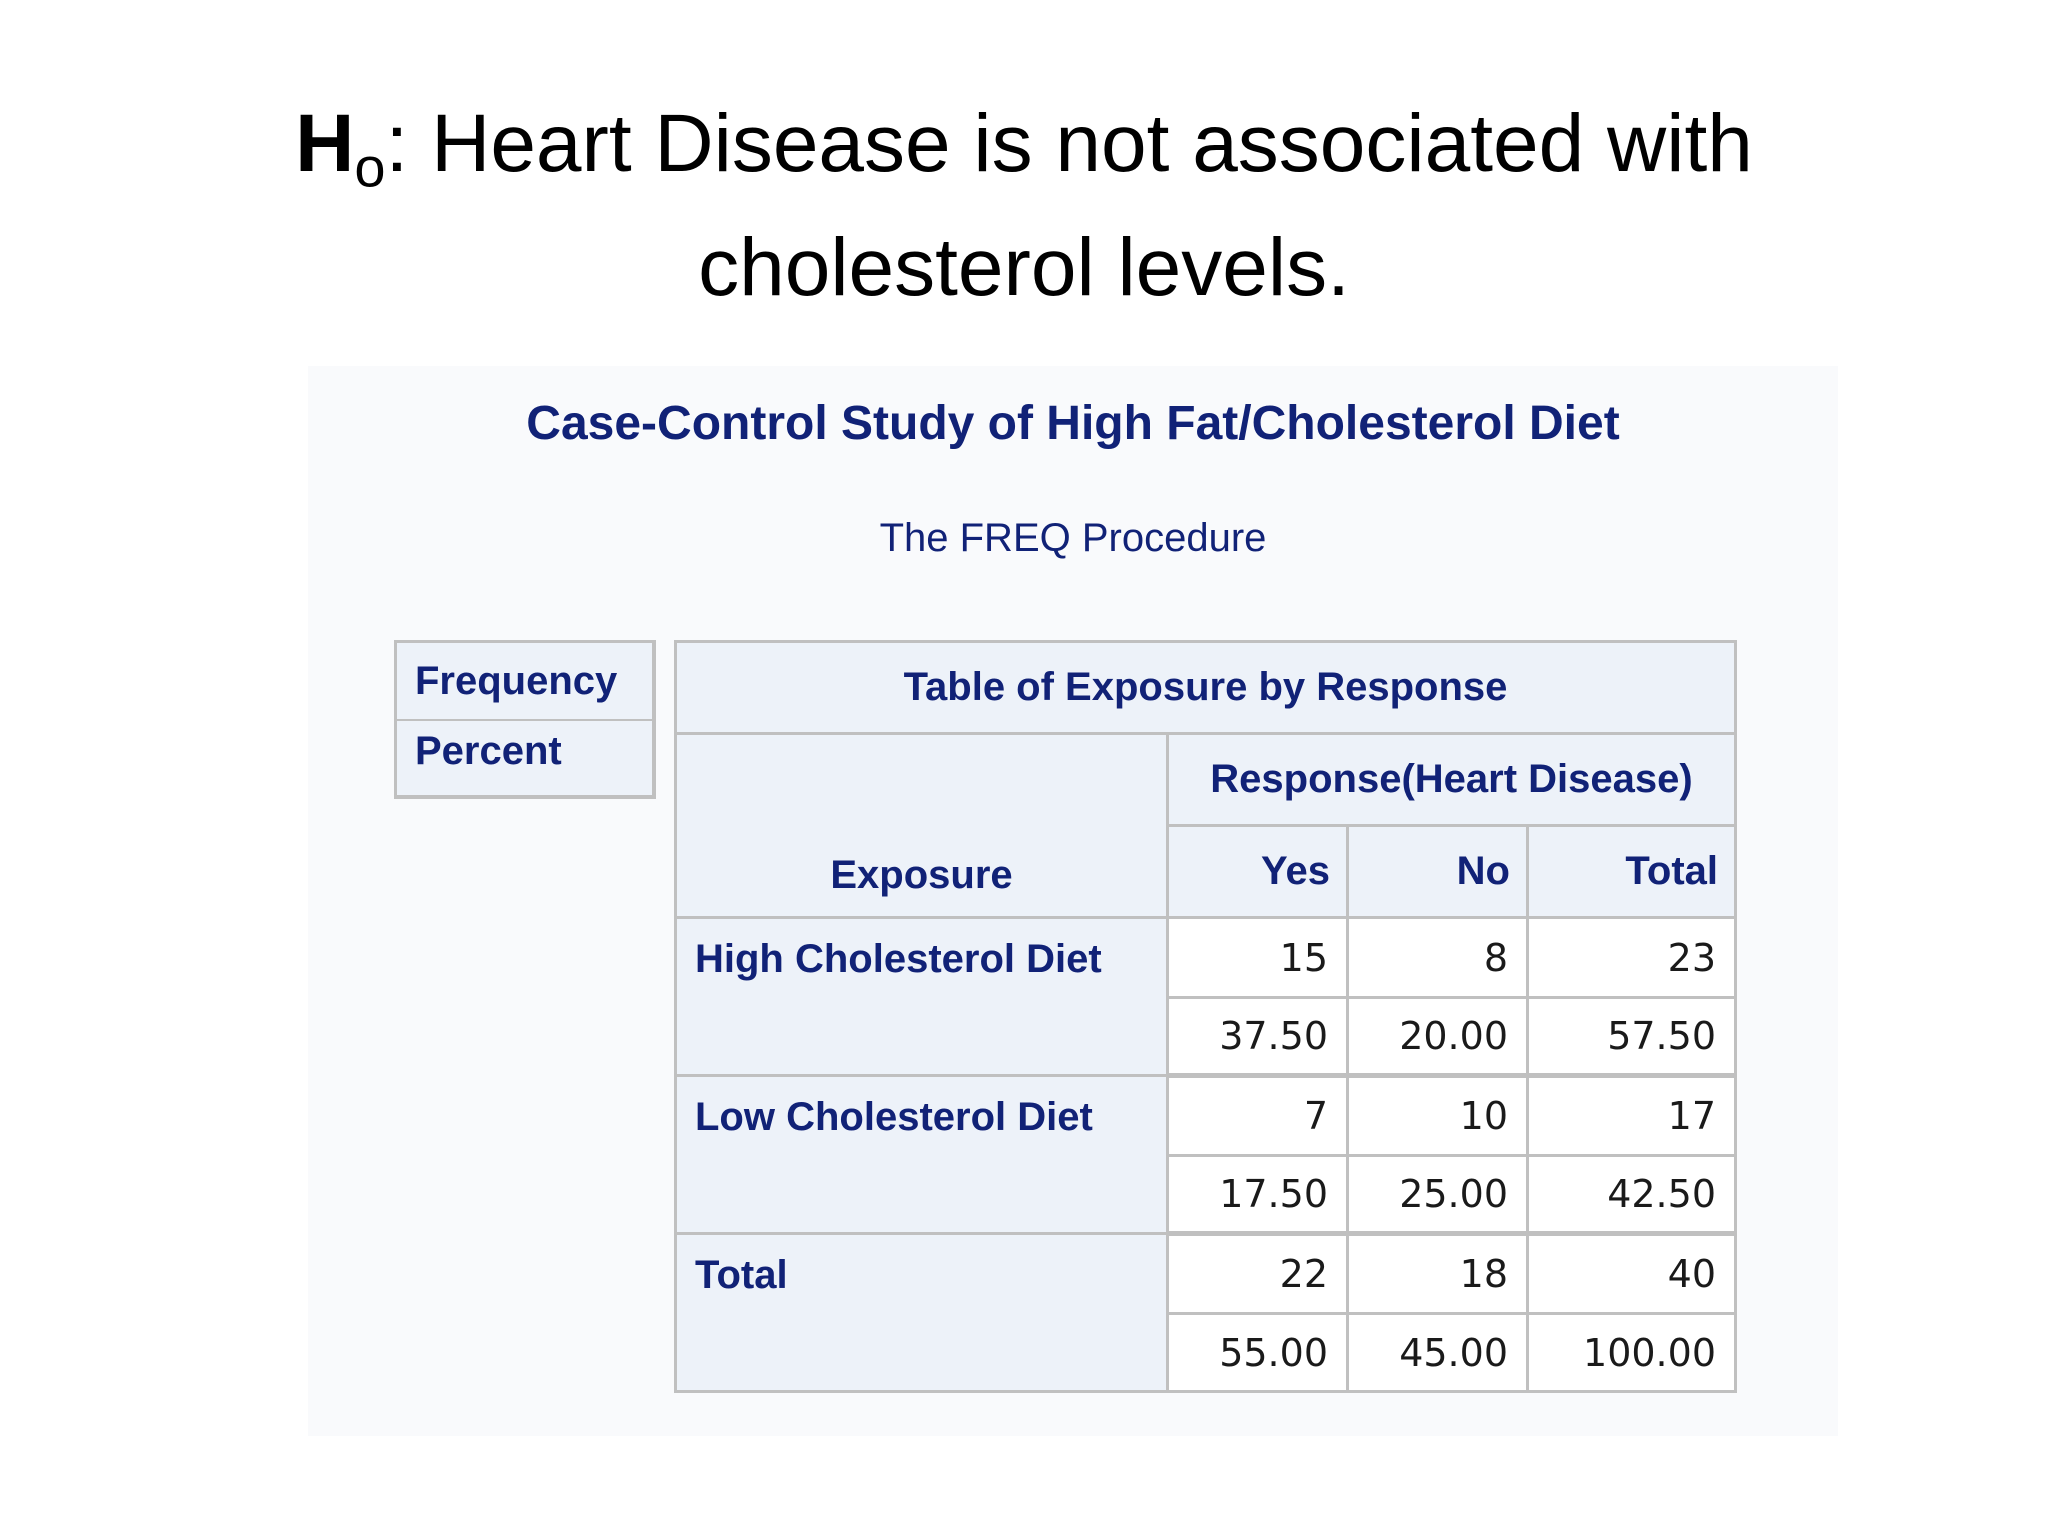 This screenshot has width=2048, height=1536. Describe the element at coordinates (524, 757) in the screenshot. I see `key-percent: Percent` at that location.